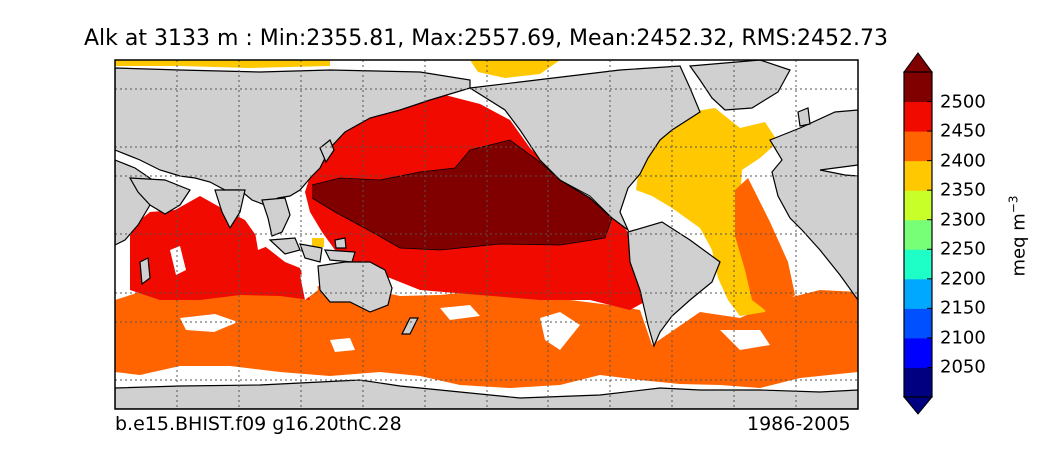 This screenshot has height=464, width=1059. I want to click on colorbar-tick-label: 2400, so click(963, 161).